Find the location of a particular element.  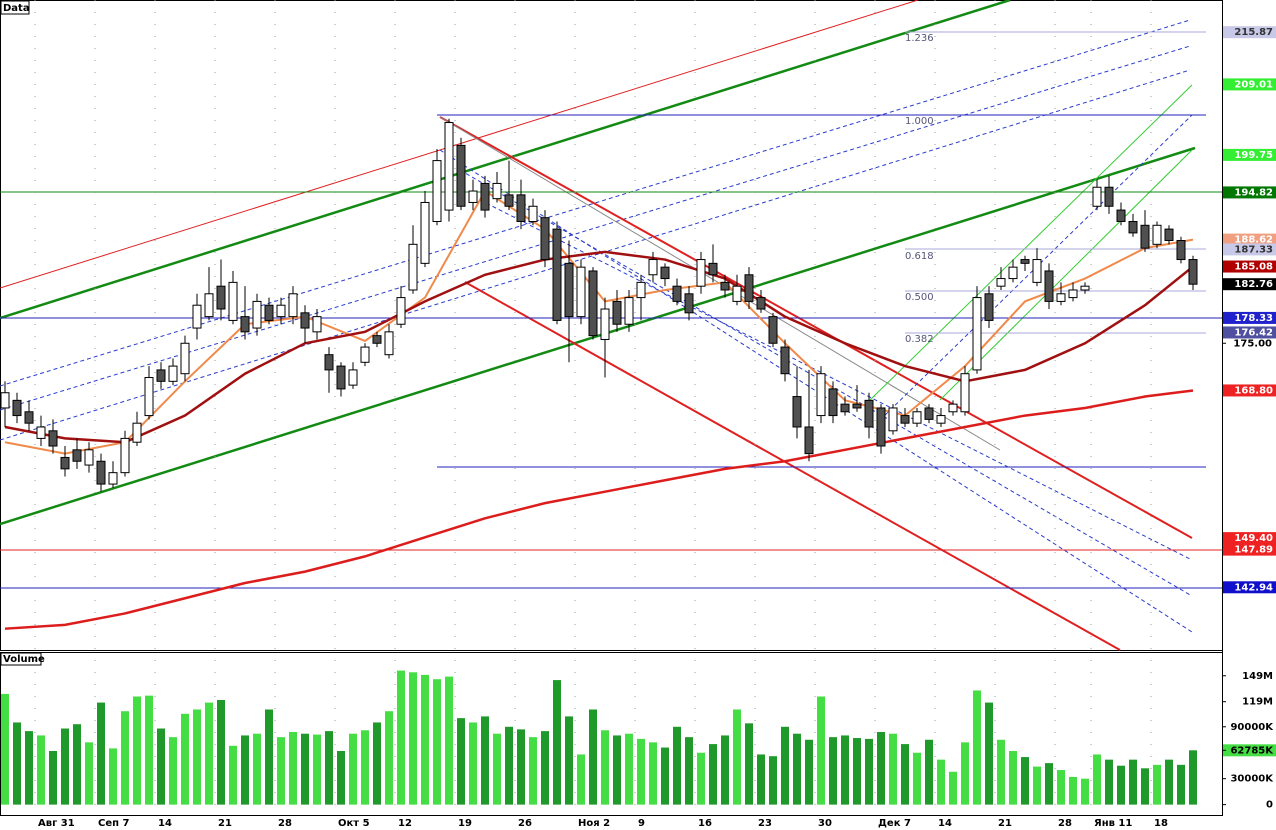

fib-label: 1.236 is located at coordinates (919, 38).